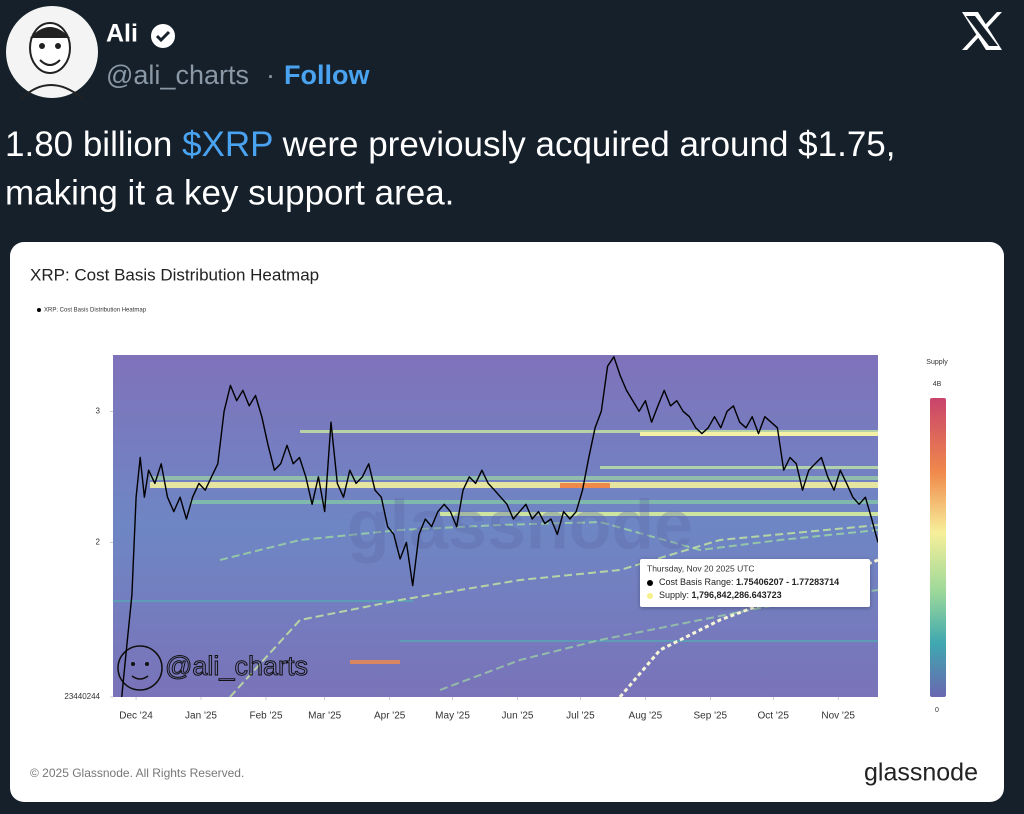  I want to click on avatar, so click(52, 52).